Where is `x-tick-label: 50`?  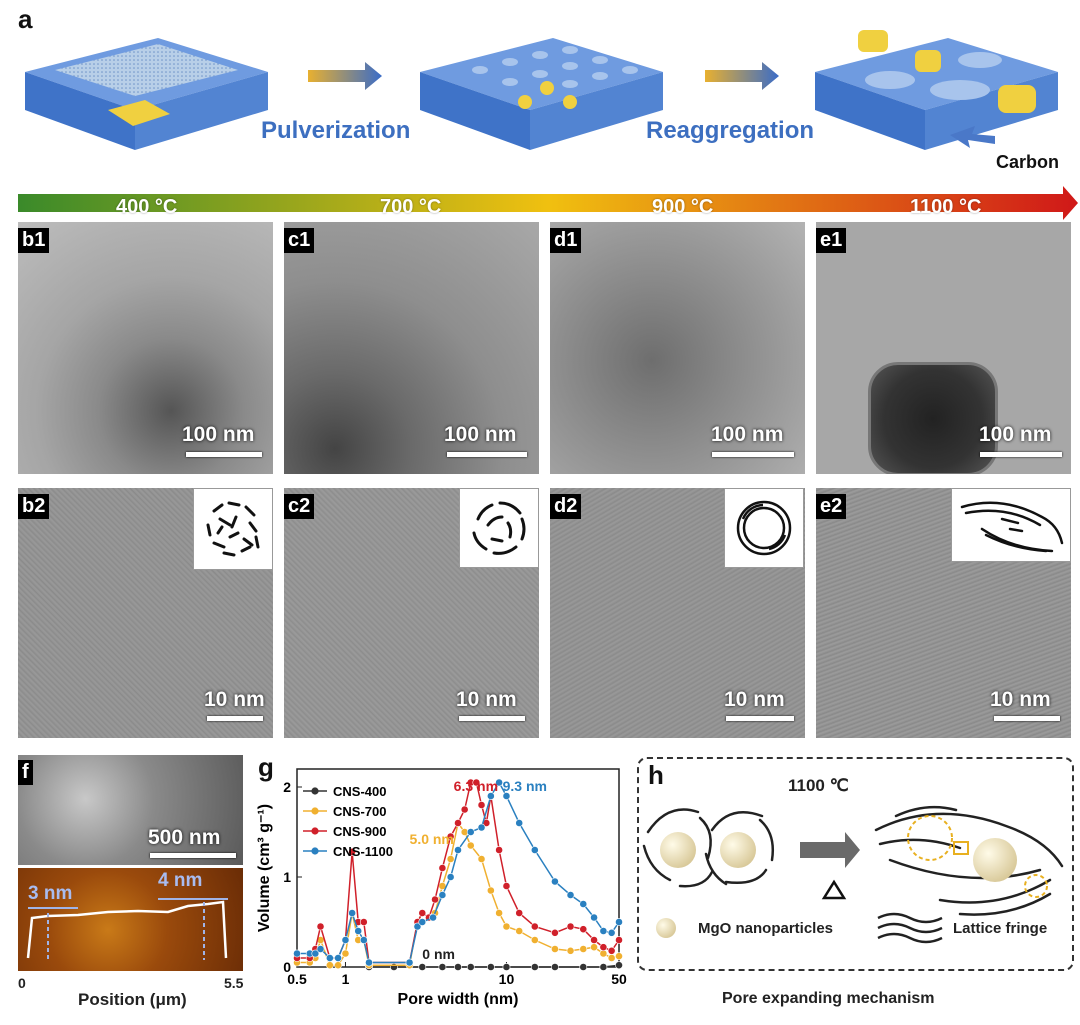 x-tick-label: 50 is located at coordinates (619, 979).